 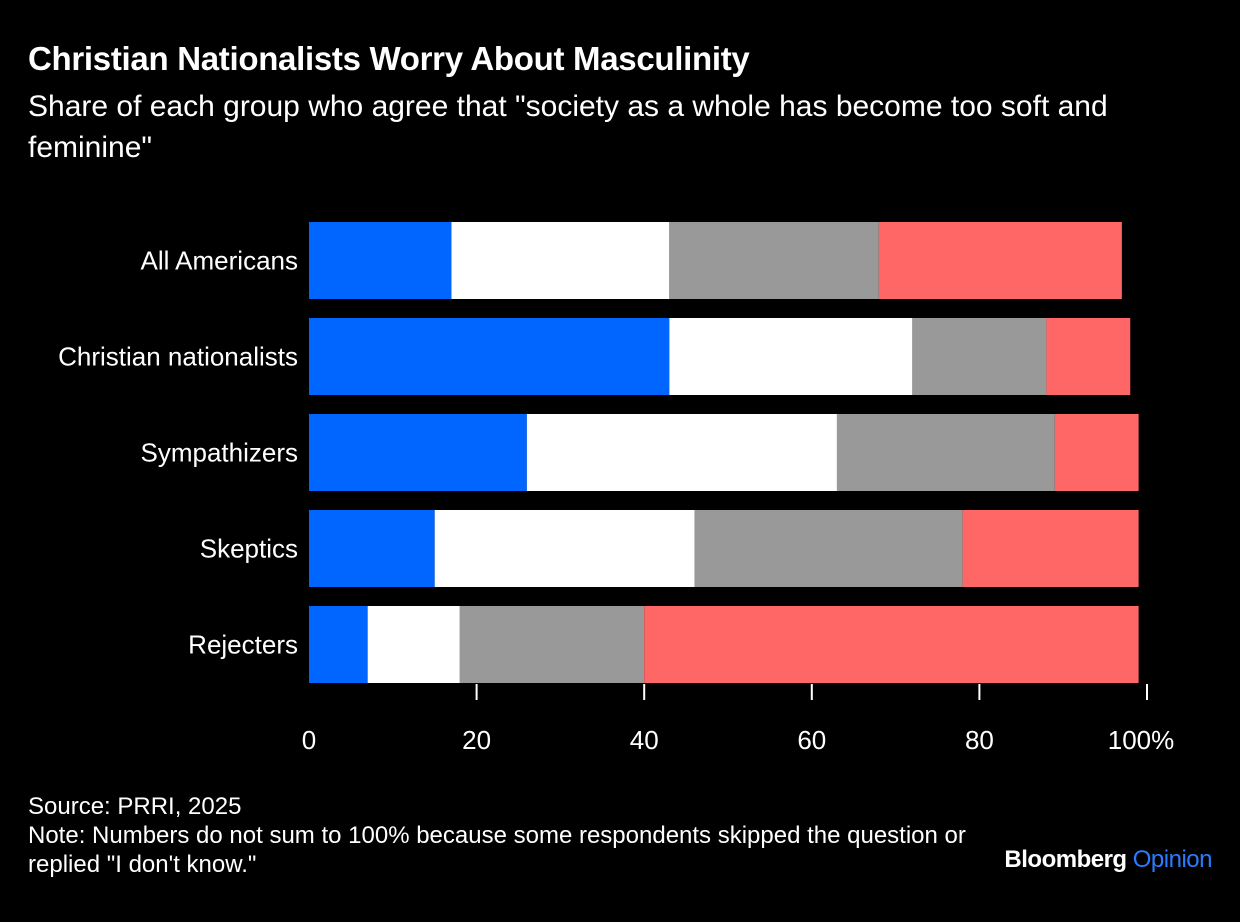 I want to click on x-tick-label: 20, so click(x=476, y=740).